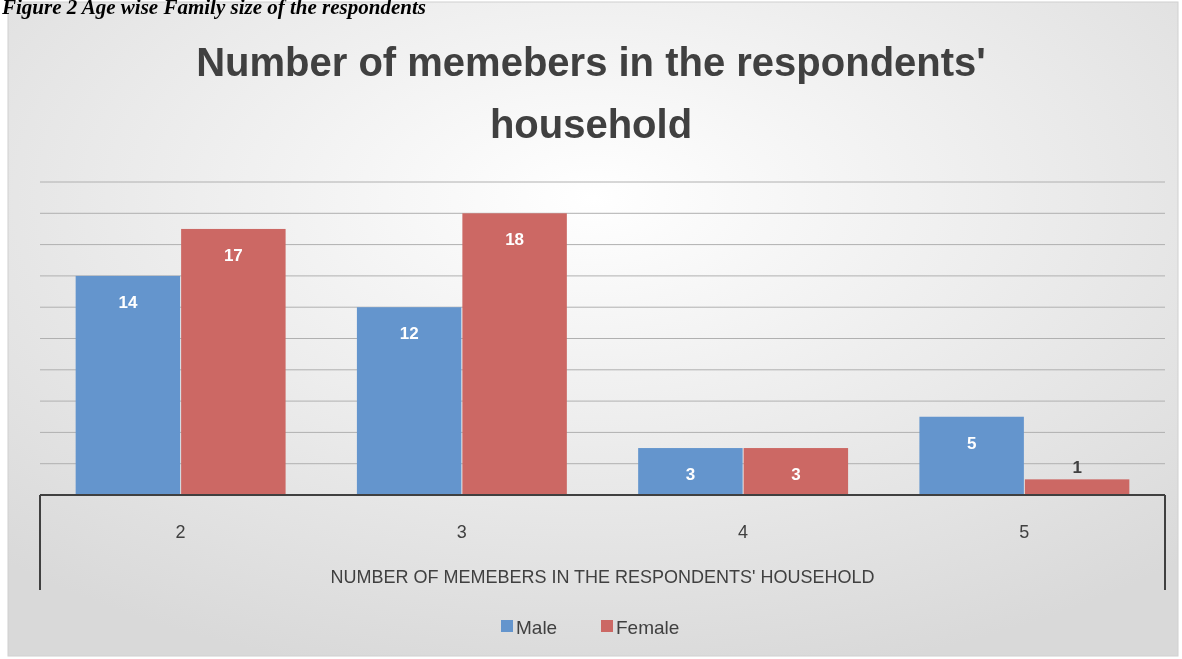  Describe the element at coordinates (461, 532) in the screenshot. I see `x-tick-label: 3` at that location.